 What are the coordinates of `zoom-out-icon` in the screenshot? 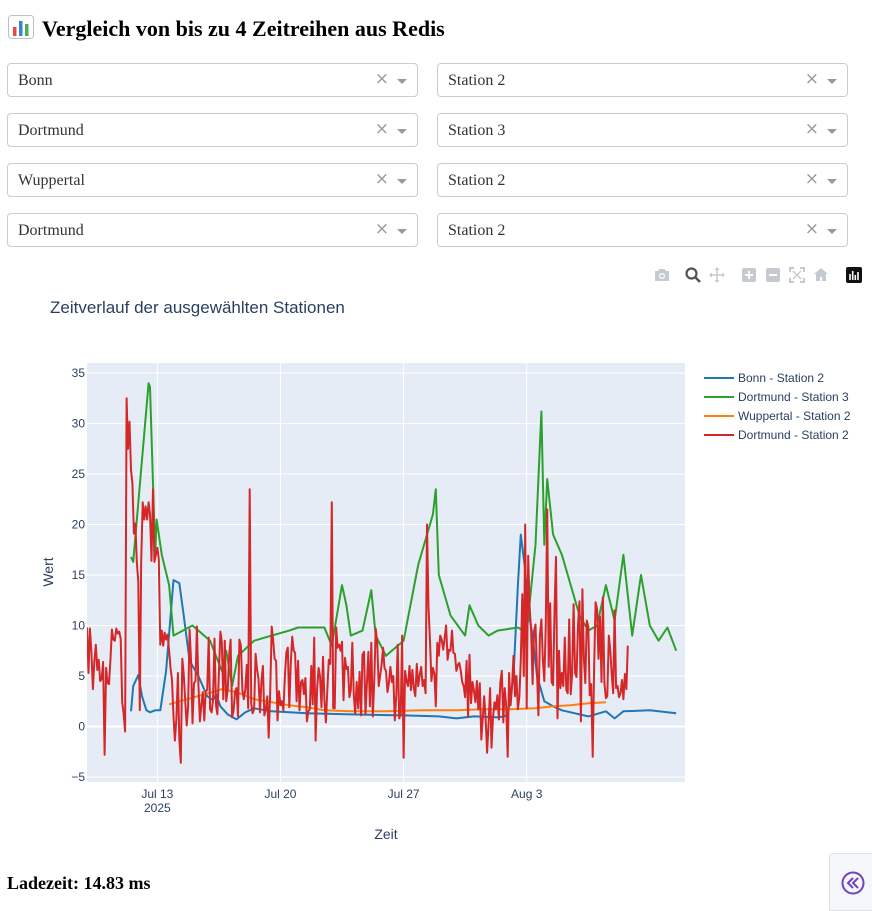 It's located at (773, 275).